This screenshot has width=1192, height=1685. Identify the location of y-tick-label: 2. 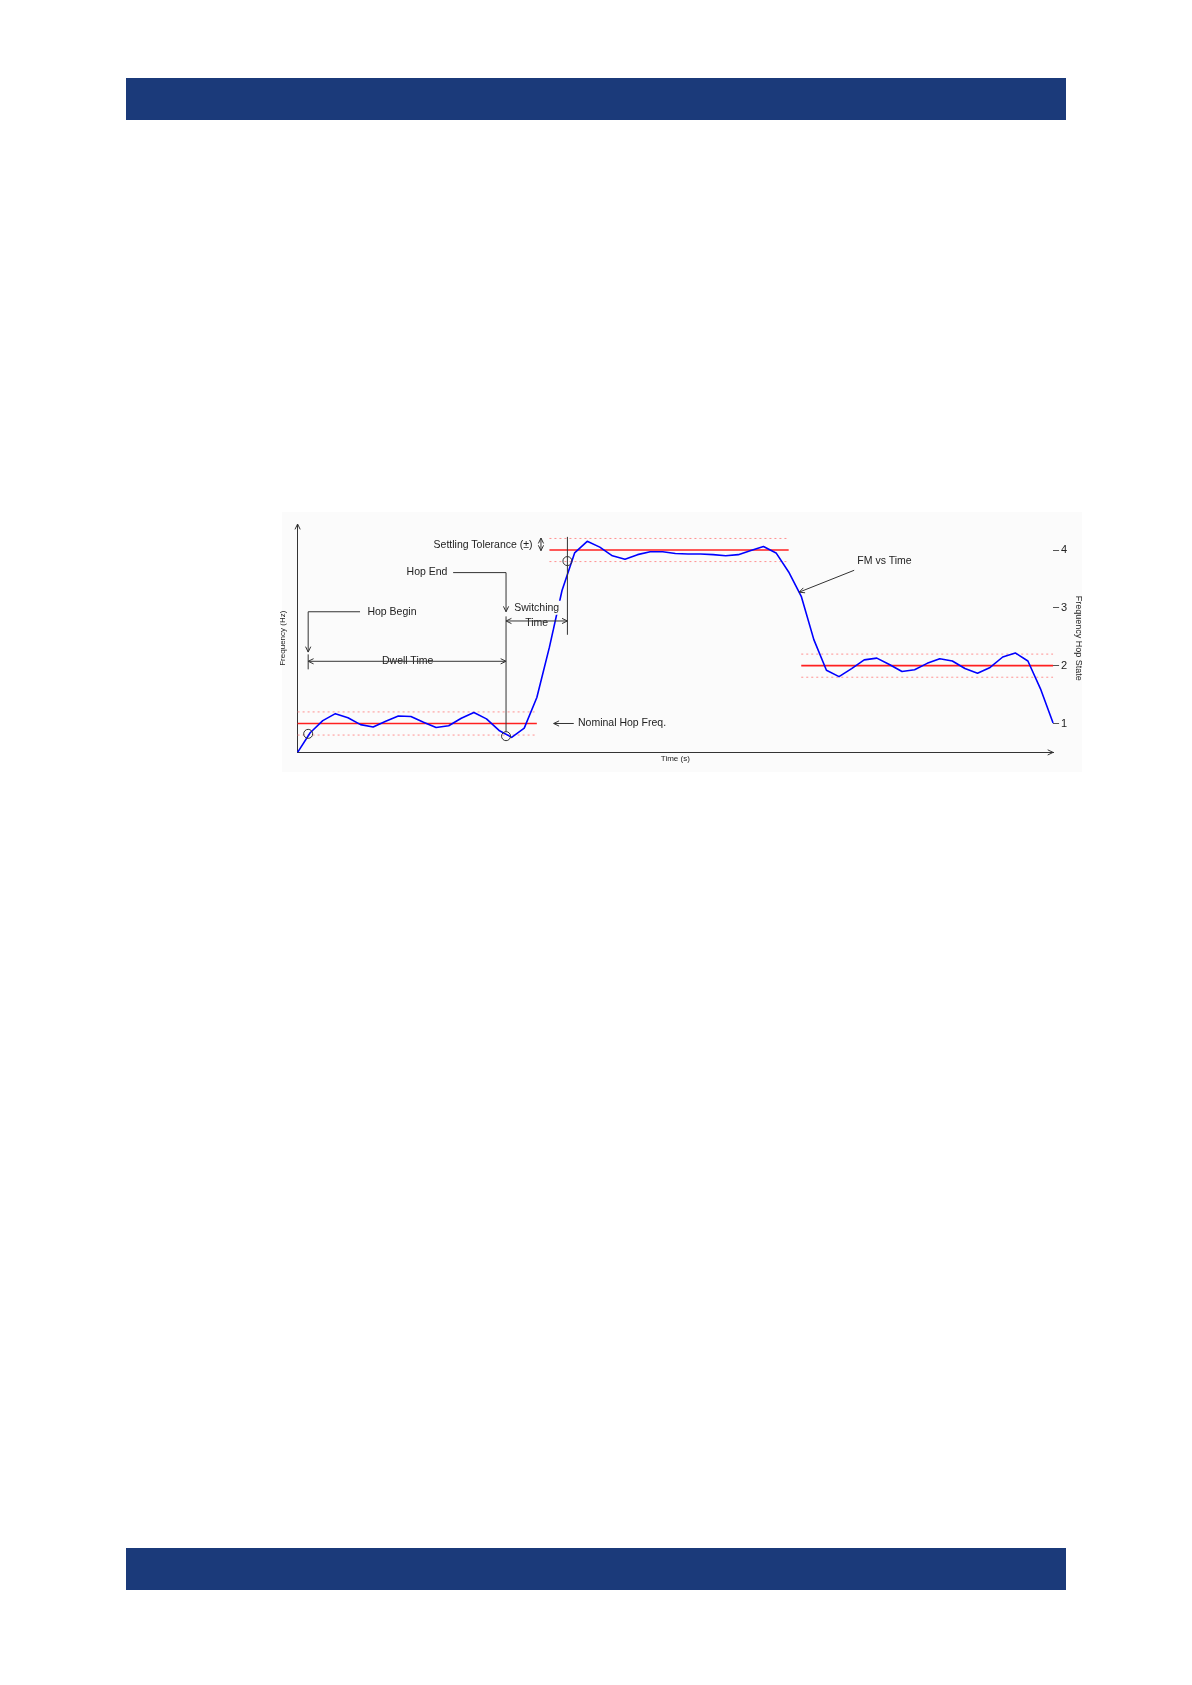
(1064, 664).